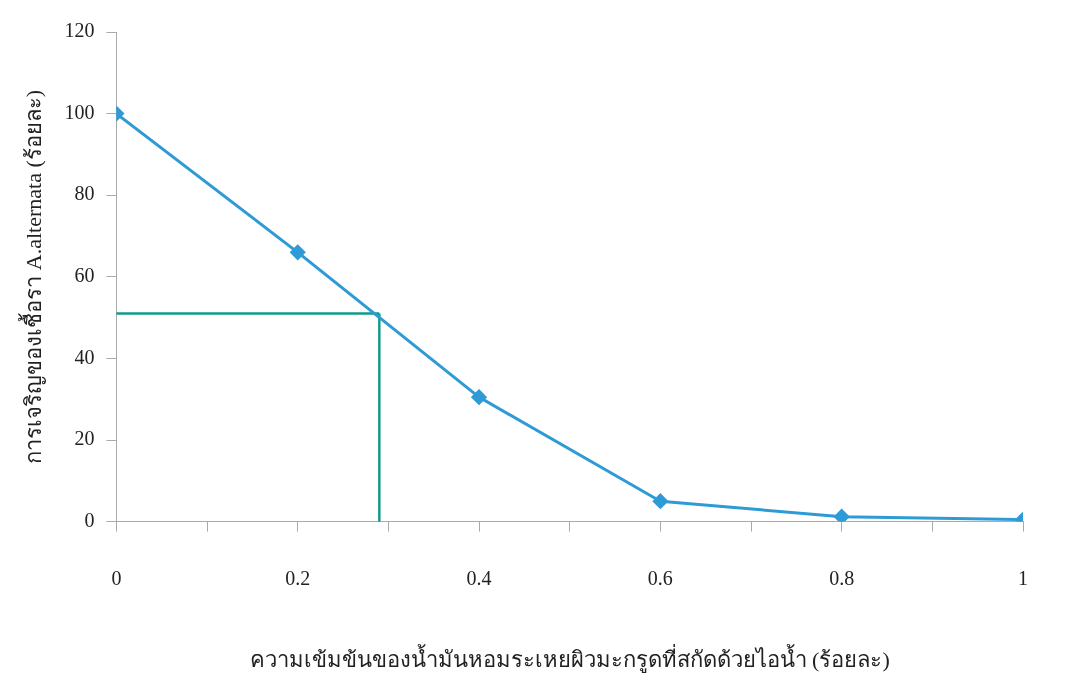 The width and height of the screenshot is (1074, 698). Describe the element at coordinates (116, 577) in the screenshot. I see `x-tick-label: 0` at that location.